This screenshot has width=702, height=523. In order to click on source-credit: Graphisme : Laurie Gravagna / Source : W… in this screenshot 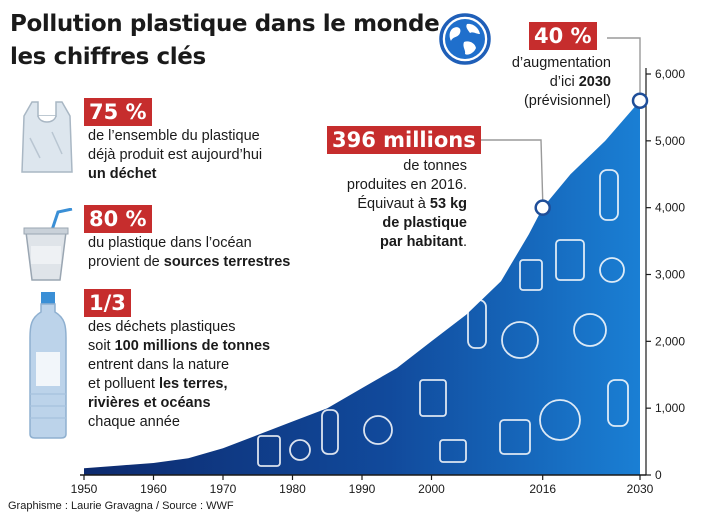, I will do `click(121, 506)`.